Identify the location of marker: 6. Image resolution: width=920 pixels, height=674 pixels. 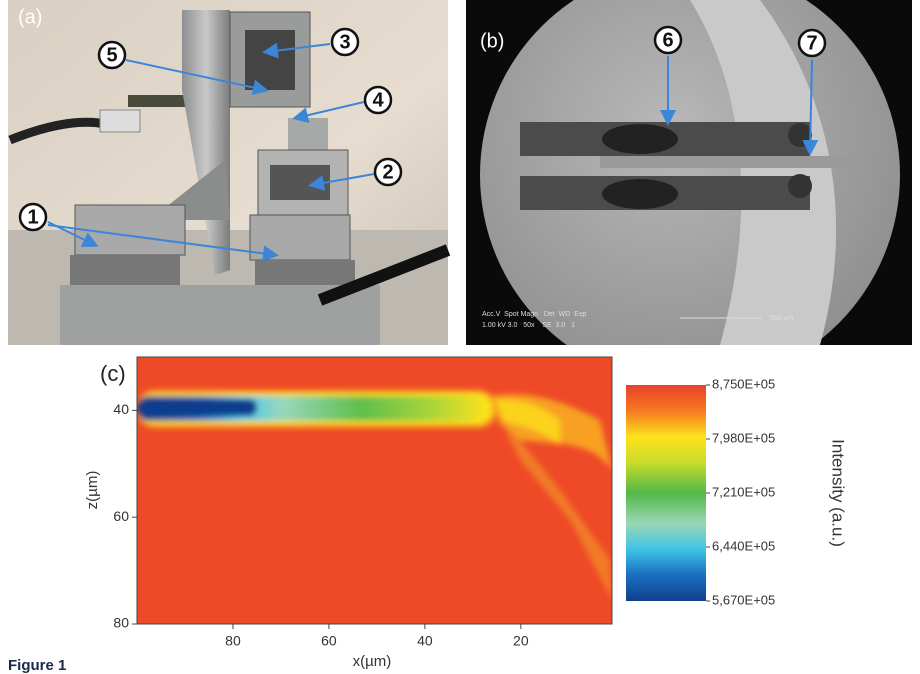
(668, 40).